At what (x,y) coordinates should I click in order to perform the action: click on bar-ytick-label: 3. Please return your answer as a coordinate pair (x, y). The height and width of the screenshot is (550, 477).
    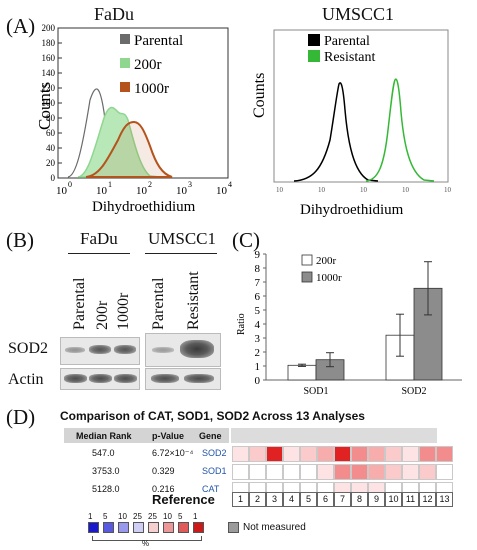
    Looking at the image, I should click on (258, 339).